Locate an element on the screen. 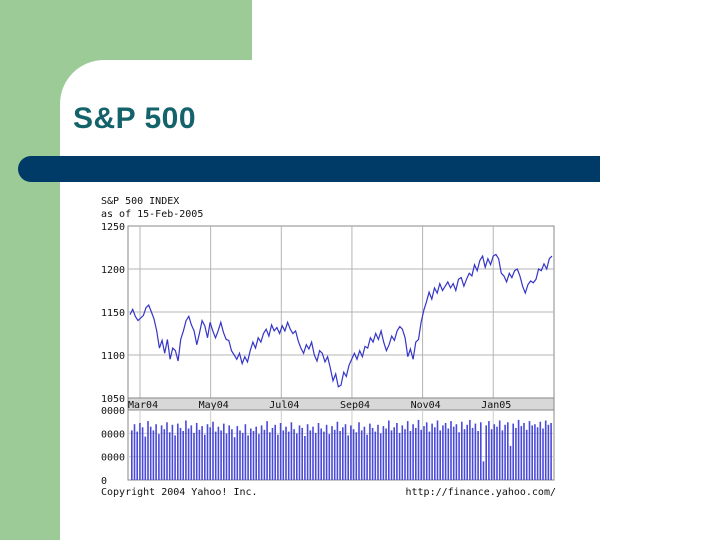  y-axis-labels: 1250 1200 1150 1100 1050 is located at coordinates (113, 313).